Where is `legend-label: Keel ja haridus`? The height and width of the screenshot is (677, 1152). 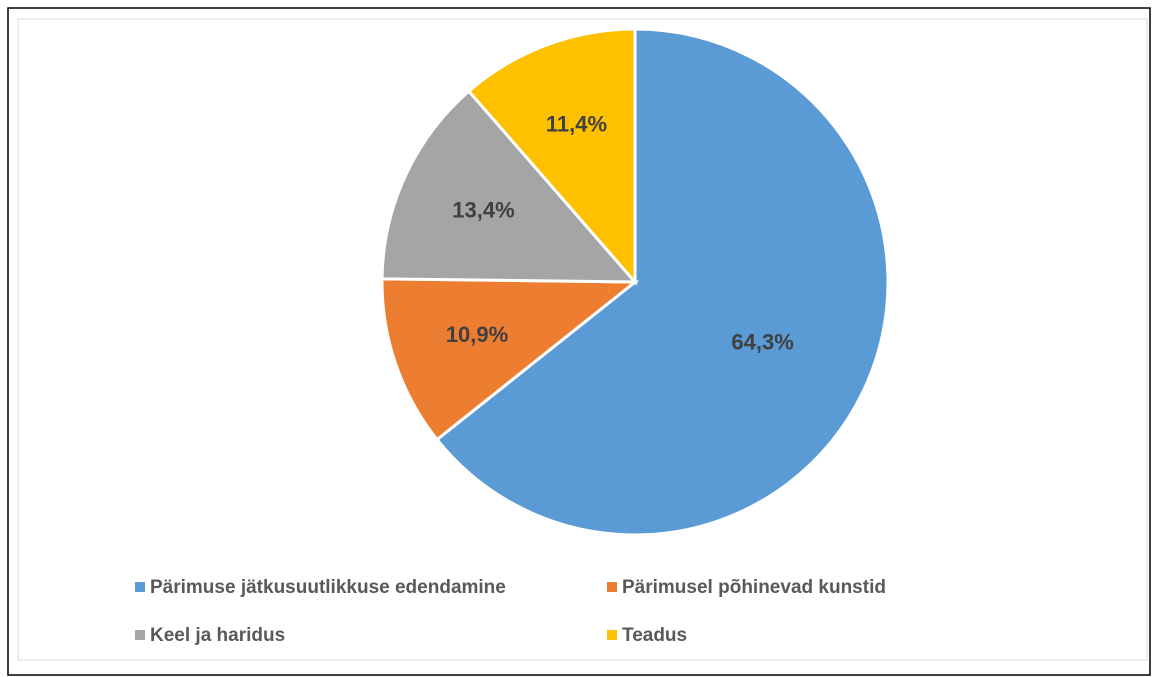 legend-label: Keel ja haridus is located at coordinates (217, 635).